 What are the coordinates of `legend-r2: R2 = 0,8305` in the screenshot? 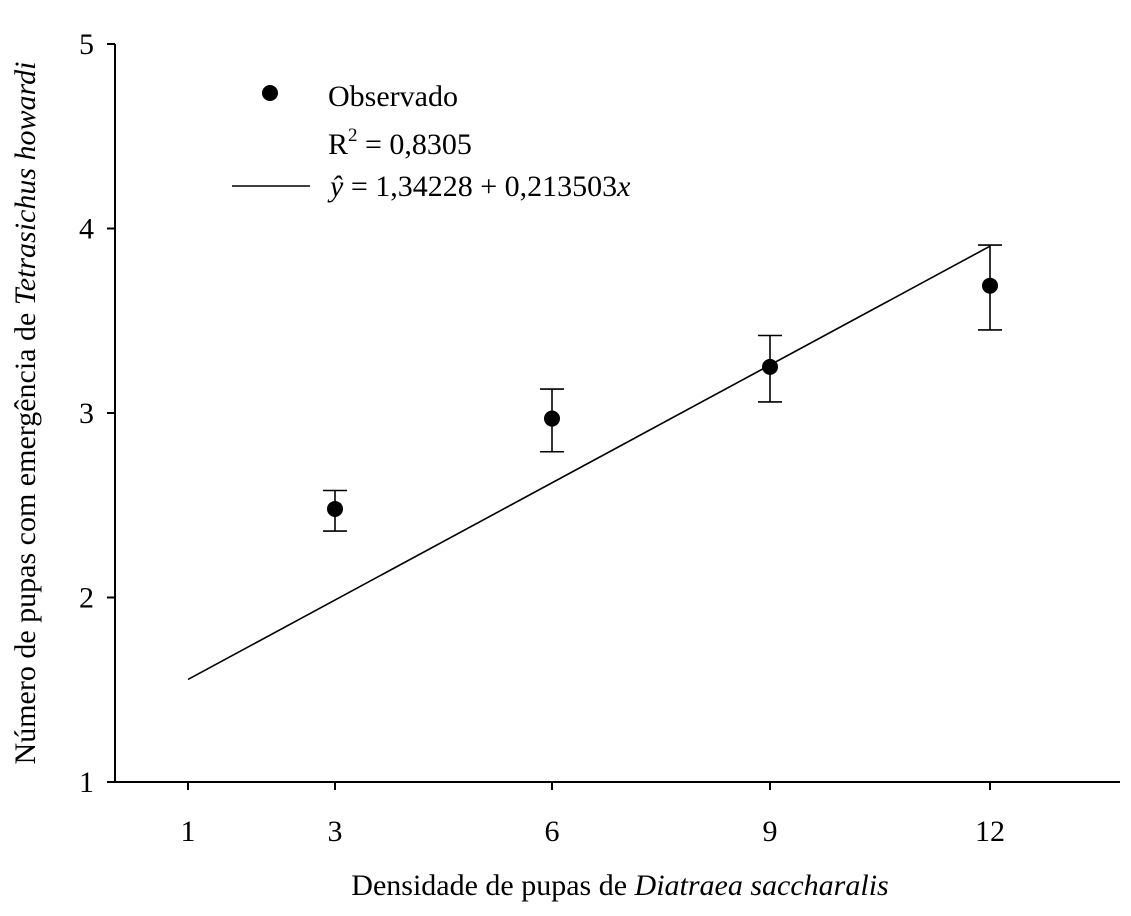 It's located at (400, 143).